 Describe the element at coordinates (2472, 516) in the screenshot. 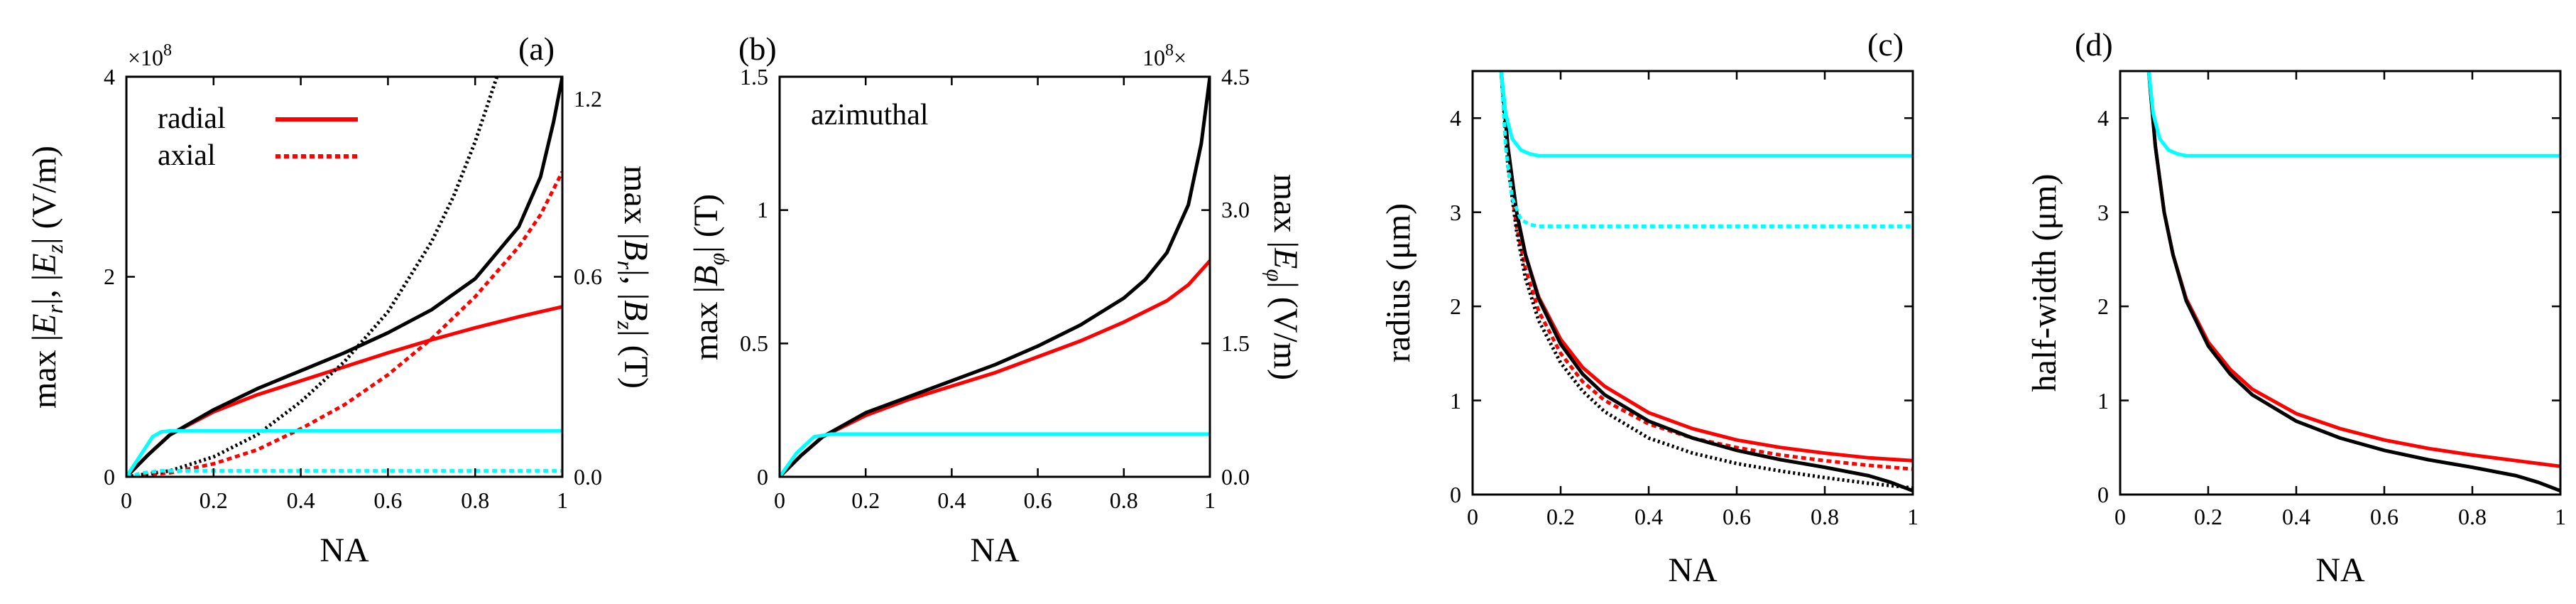

I see `x-tick-d-4: 0.8` at that location.